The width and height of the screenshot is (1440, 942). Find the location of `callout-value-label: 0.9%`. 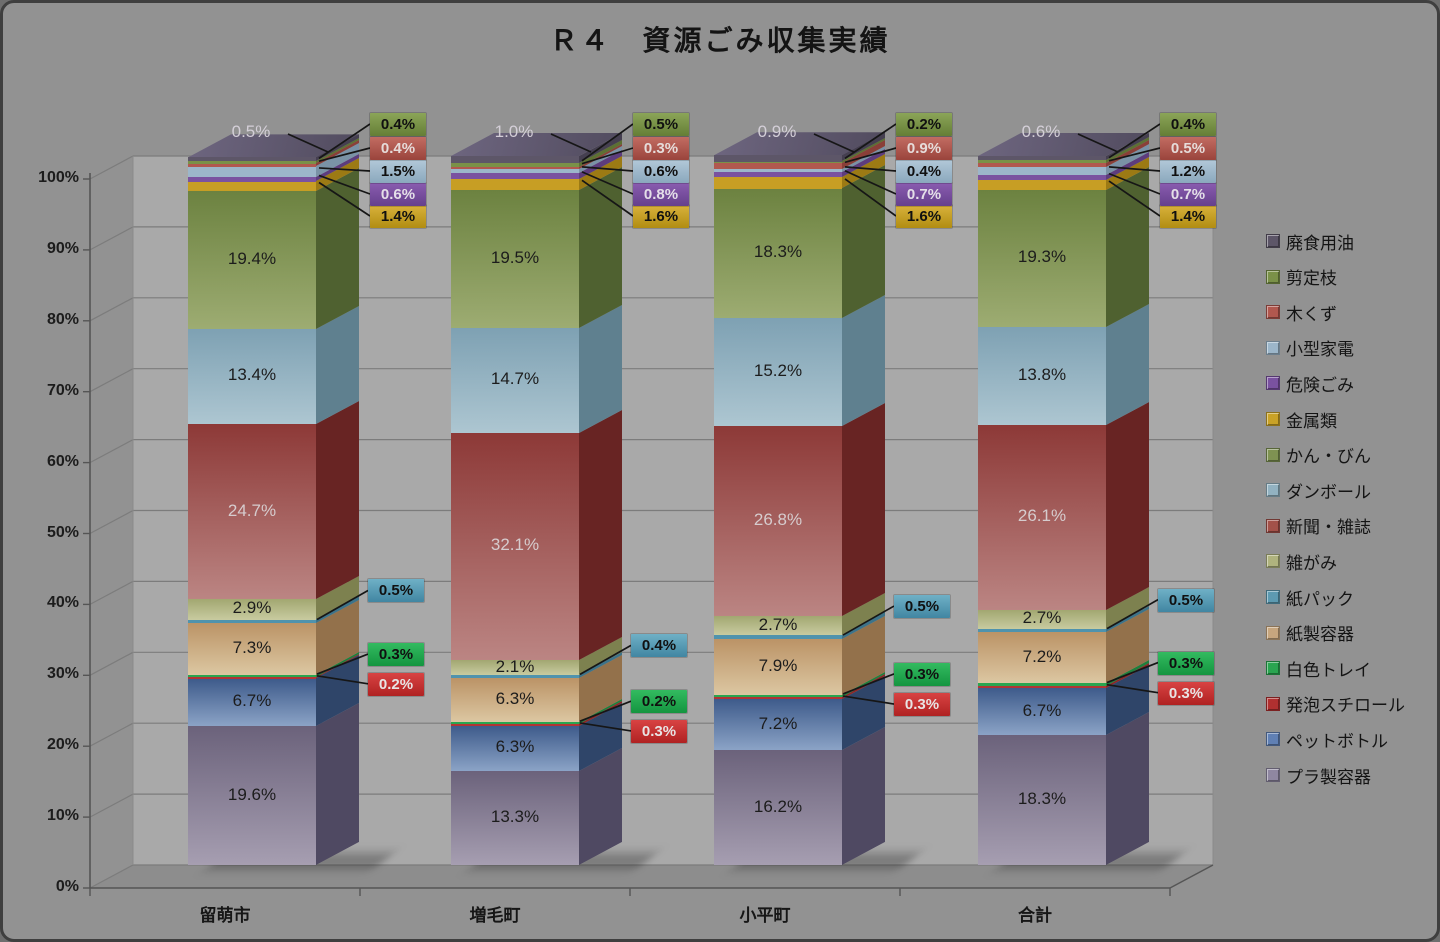

callout-value-label: 0.9% is located at coordinates (924, 148).